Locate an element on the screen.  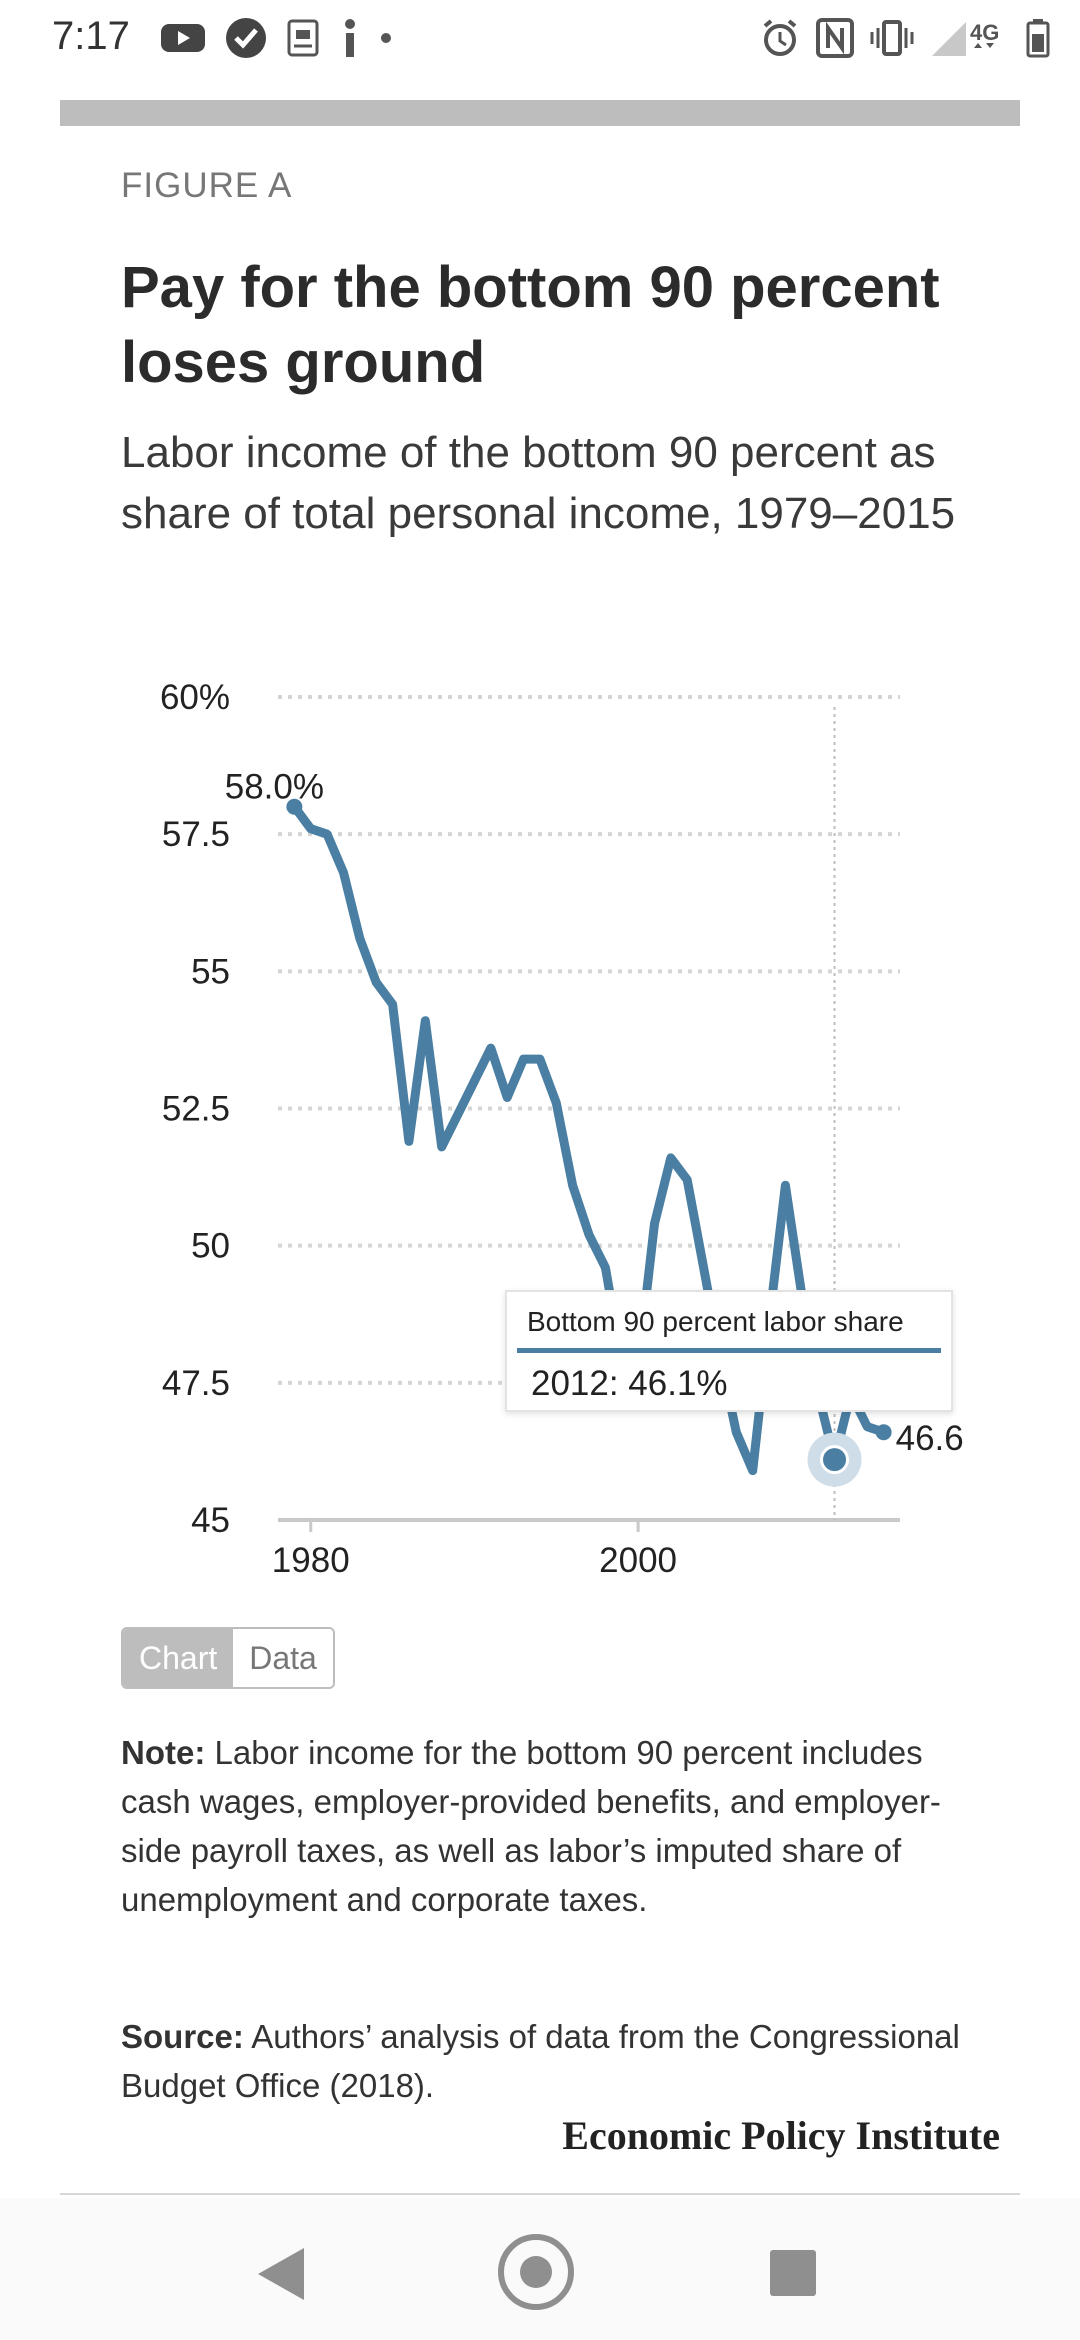
y-tick-label: 60% is located at coordinates (195, 697).